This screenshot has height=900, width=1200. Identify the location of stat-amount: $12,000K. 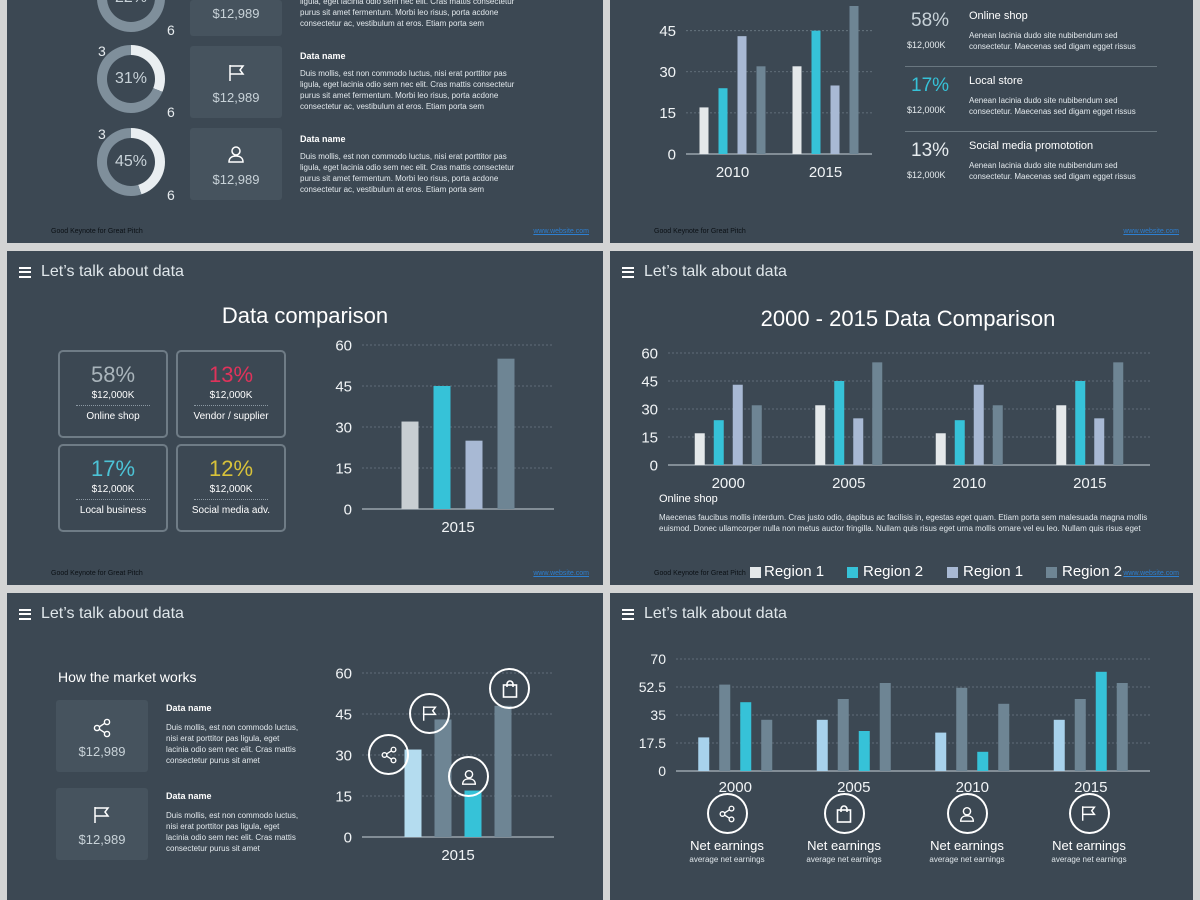
(231, 398).